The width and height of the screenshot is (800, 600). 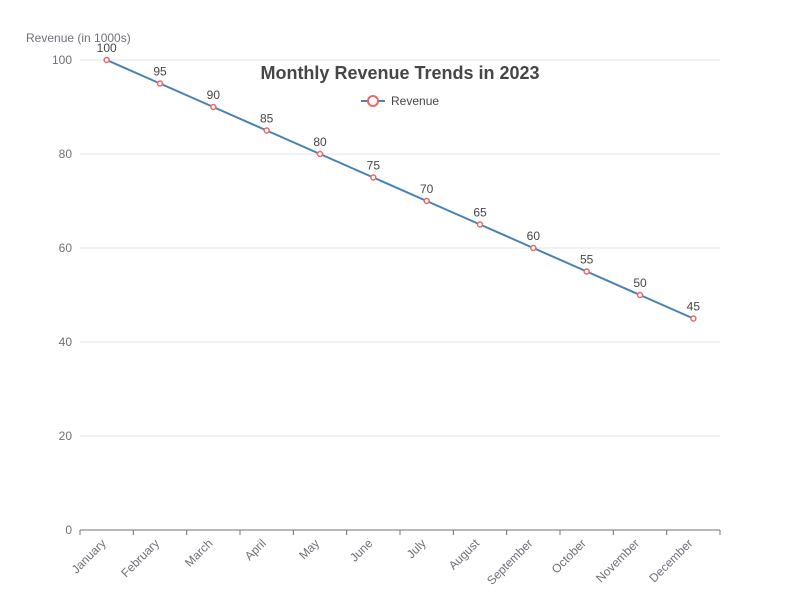 I want to click on data-label: 80, so click(x=320, y=142).